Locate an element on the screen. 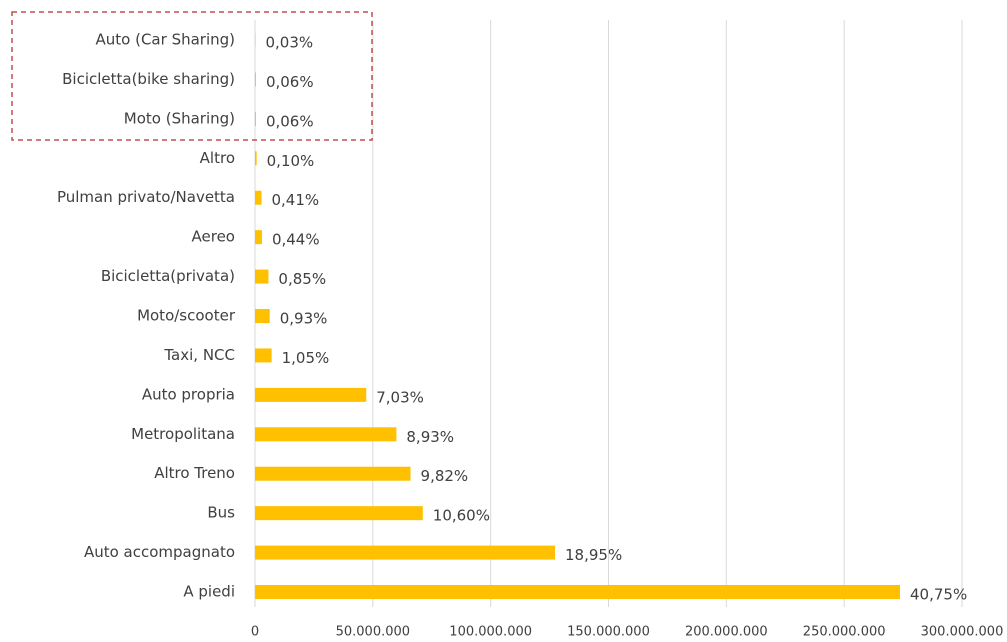  y-tick-label: Aereo is located at coordinates (213, 237).